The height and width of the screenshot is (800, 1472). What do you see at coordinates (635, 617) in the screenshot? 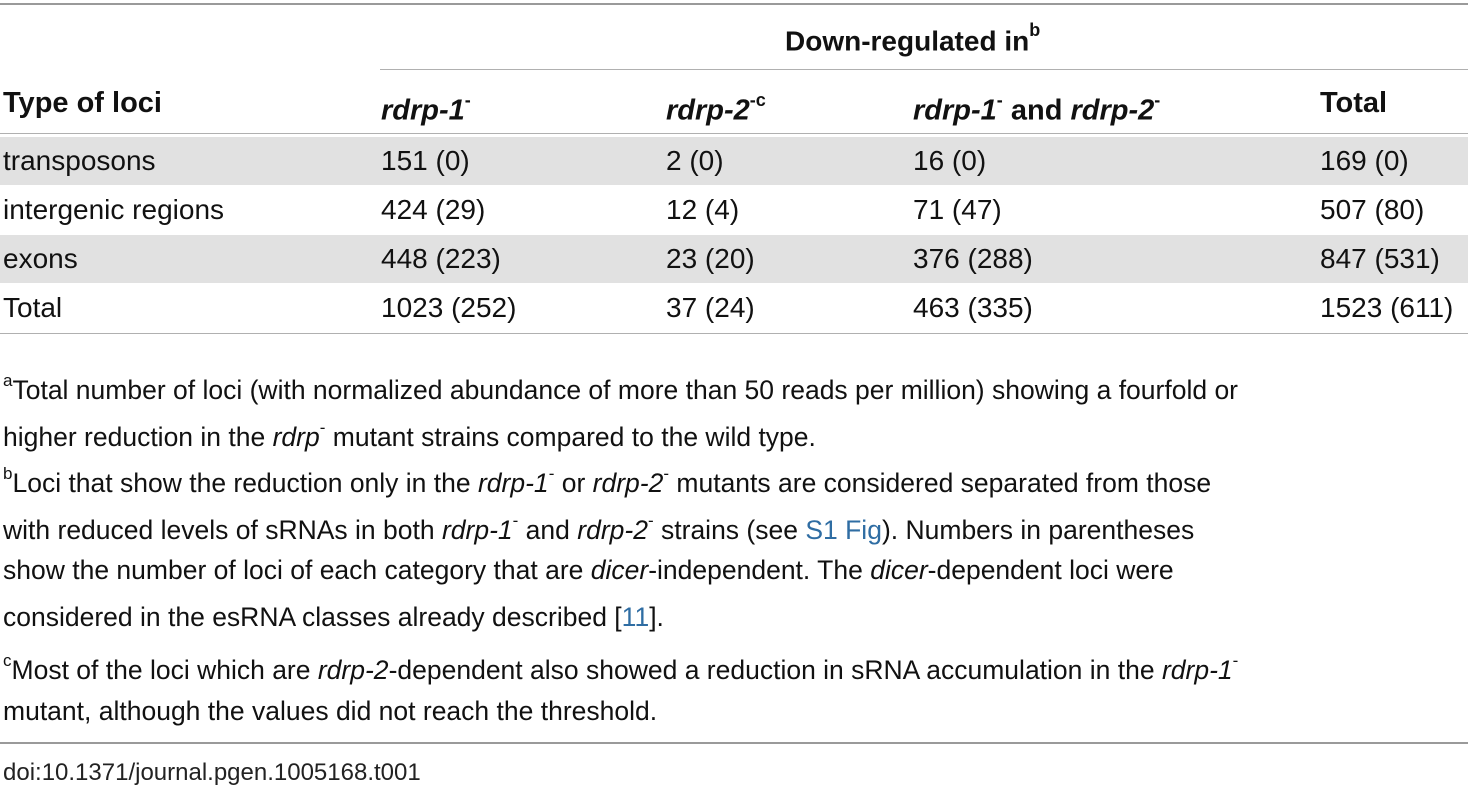
I see `reference-11-link: 11` at bounding box center [635, 617].